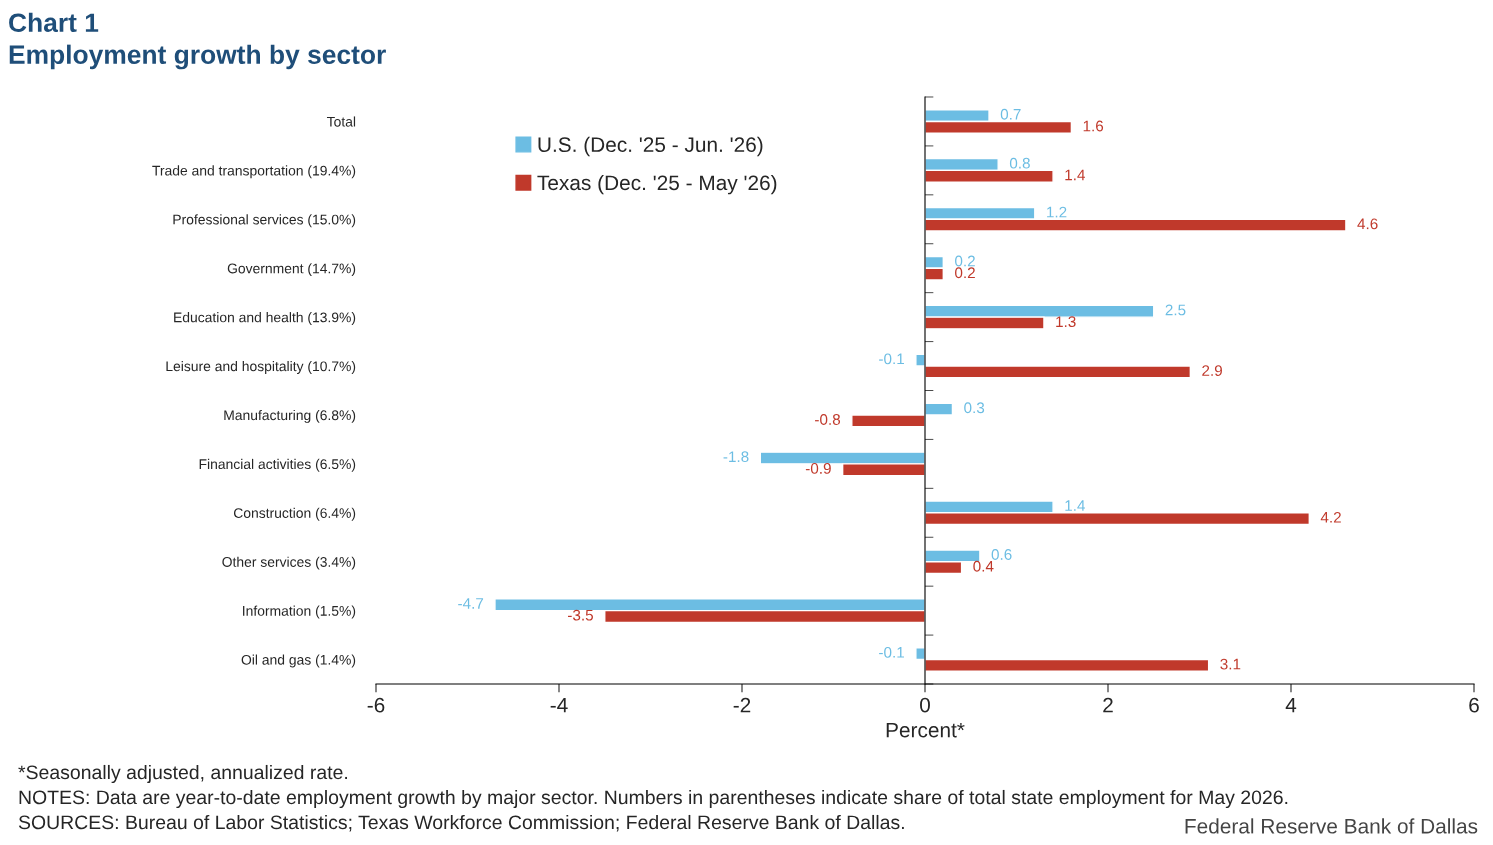 The height and width of the screenshot is (845, 1493). What do you see at coordinates (341, 121) in the screenshot?
I see `y-tick-label: Total` at bounding box center [341, 121].